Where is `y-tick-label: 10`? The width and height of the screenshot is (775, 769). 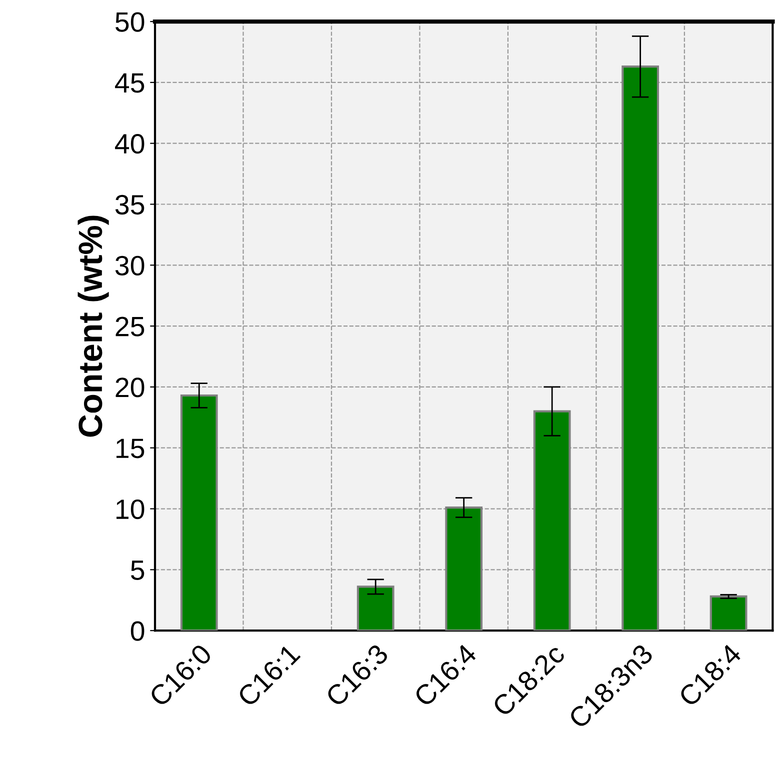 y-tick-label: 10 is located at coordinates (130, 509).